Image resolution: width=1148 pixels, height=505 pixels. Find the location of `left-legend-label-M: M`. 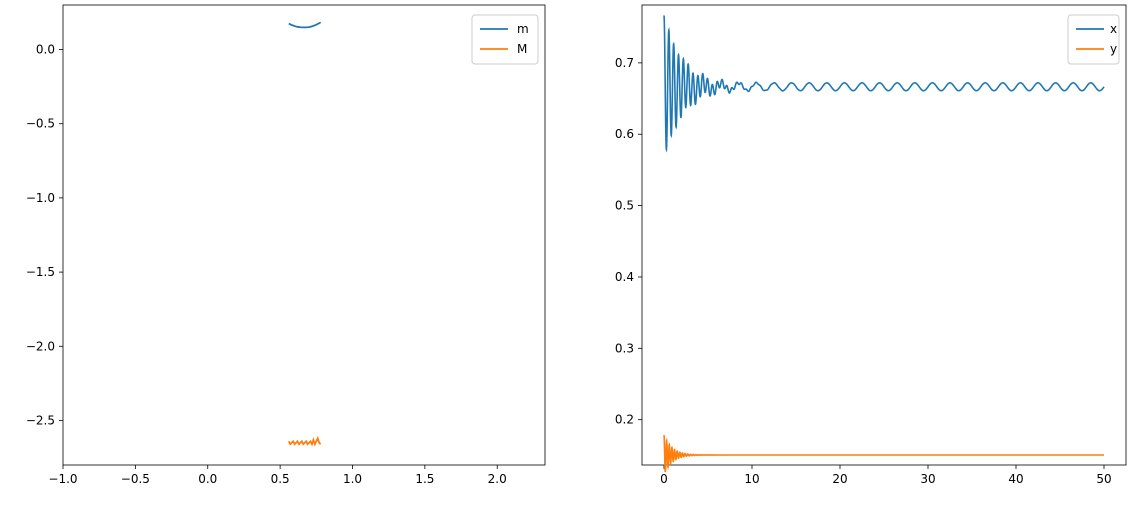

left-legend-label-M: M is located at coordinates (522, 49).